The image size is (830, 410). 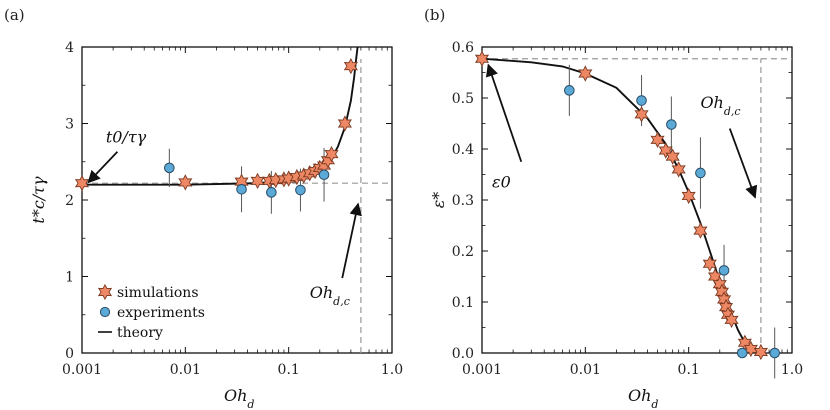 What do you see at coordinates (438, 200) in the screenshot?
I see `panel-b-ylabel: ε*` at bounding box center [438, 200].